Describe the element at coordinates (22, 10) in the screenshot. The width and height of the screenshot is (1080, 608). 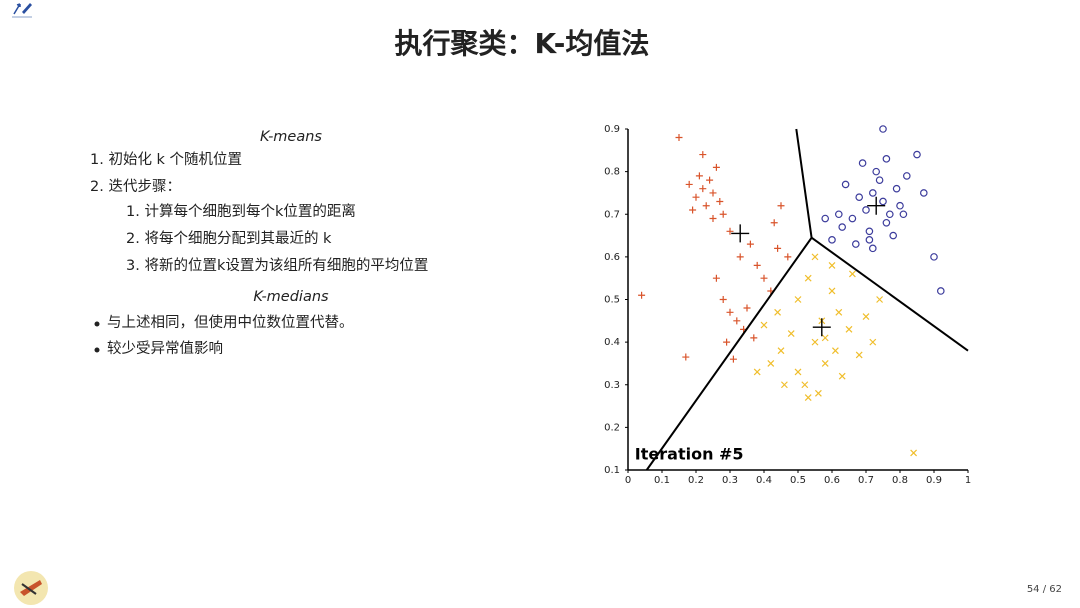
I see `edit-icon` at that location.